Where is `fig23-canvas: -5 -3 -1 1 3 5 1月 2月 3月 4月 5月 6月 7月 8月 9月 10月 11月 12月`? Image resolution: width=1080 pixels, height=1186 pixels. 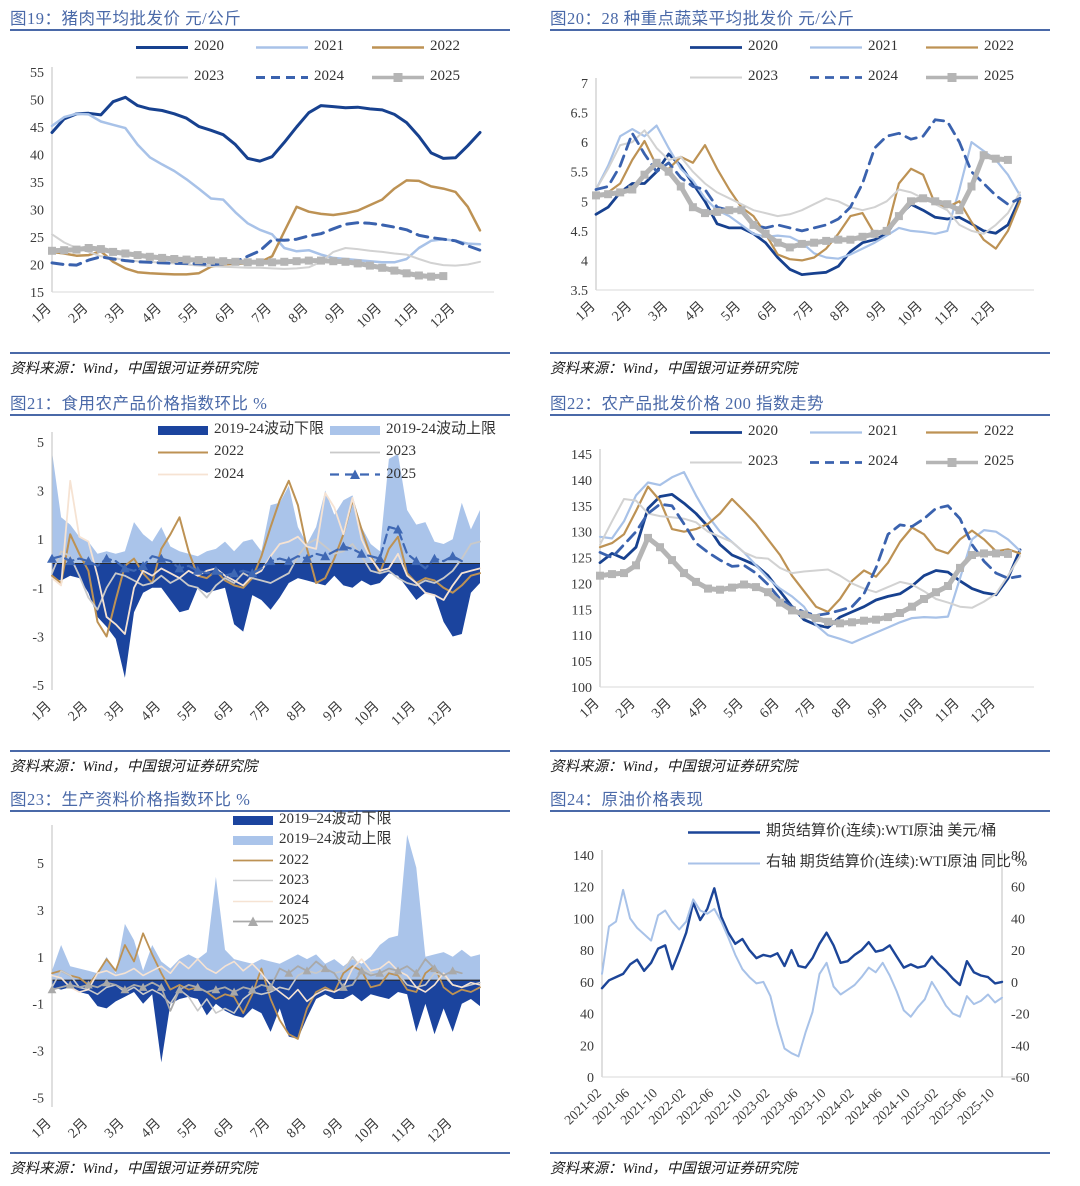
fig23-canvas: -5 -3 -1 1 3 5 1月 2月 3月 4月 5月 6月 7月 8月 9月 10月 11月 12月 is located at coordinates (255, 985).